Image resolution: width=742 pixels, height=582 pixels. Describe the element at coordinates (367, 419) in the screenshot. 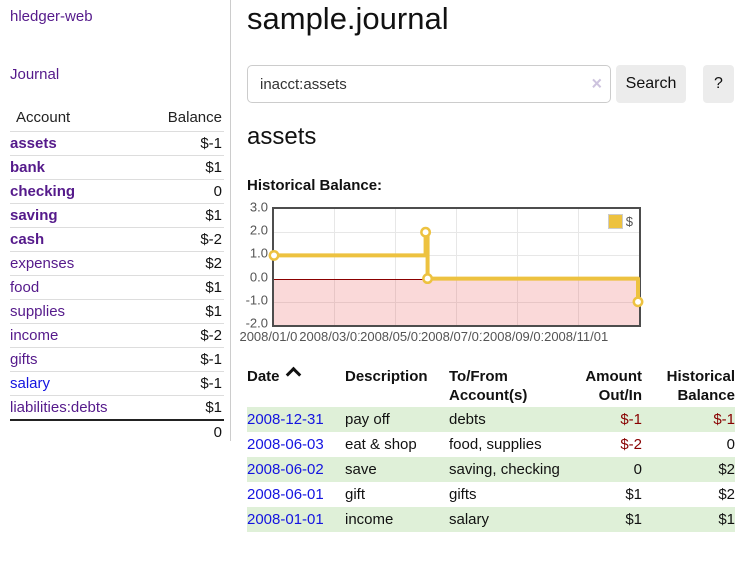

I see `description-cell: pay off` at that location.